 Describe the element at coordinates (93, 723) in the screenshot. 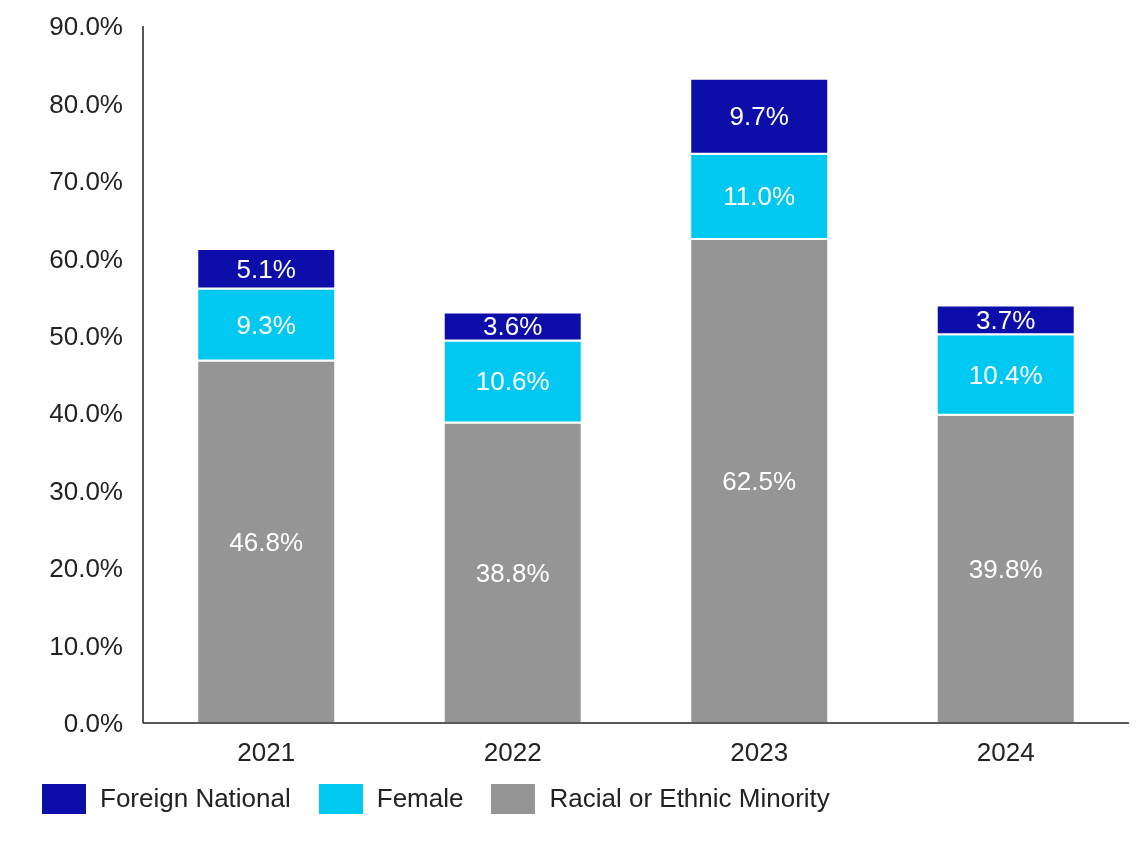

I see `y-tick-label: 0.0%` at that location.